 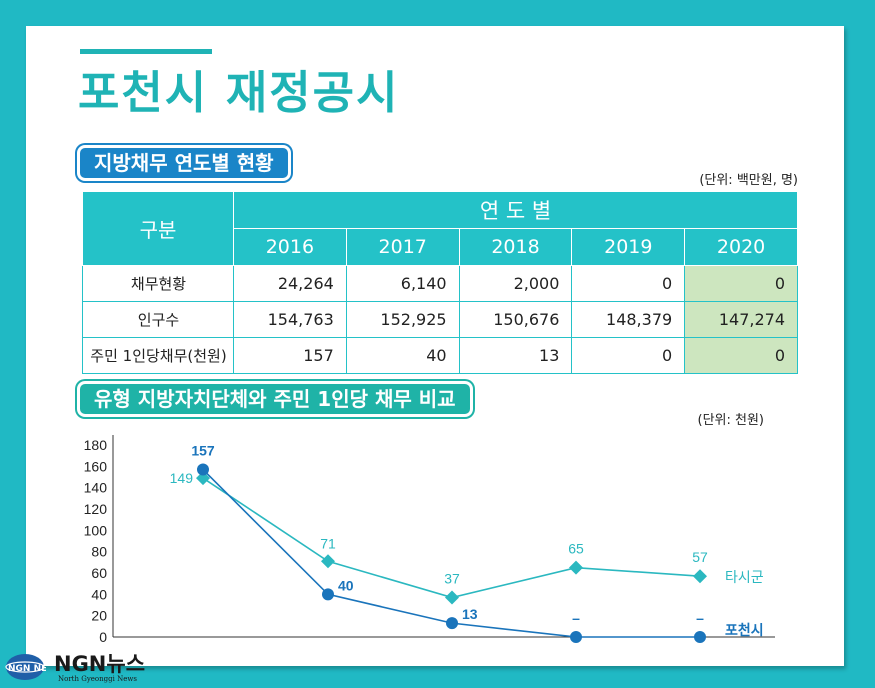 I want to click on y-tick-label: 60, so click(x=99, y=573).